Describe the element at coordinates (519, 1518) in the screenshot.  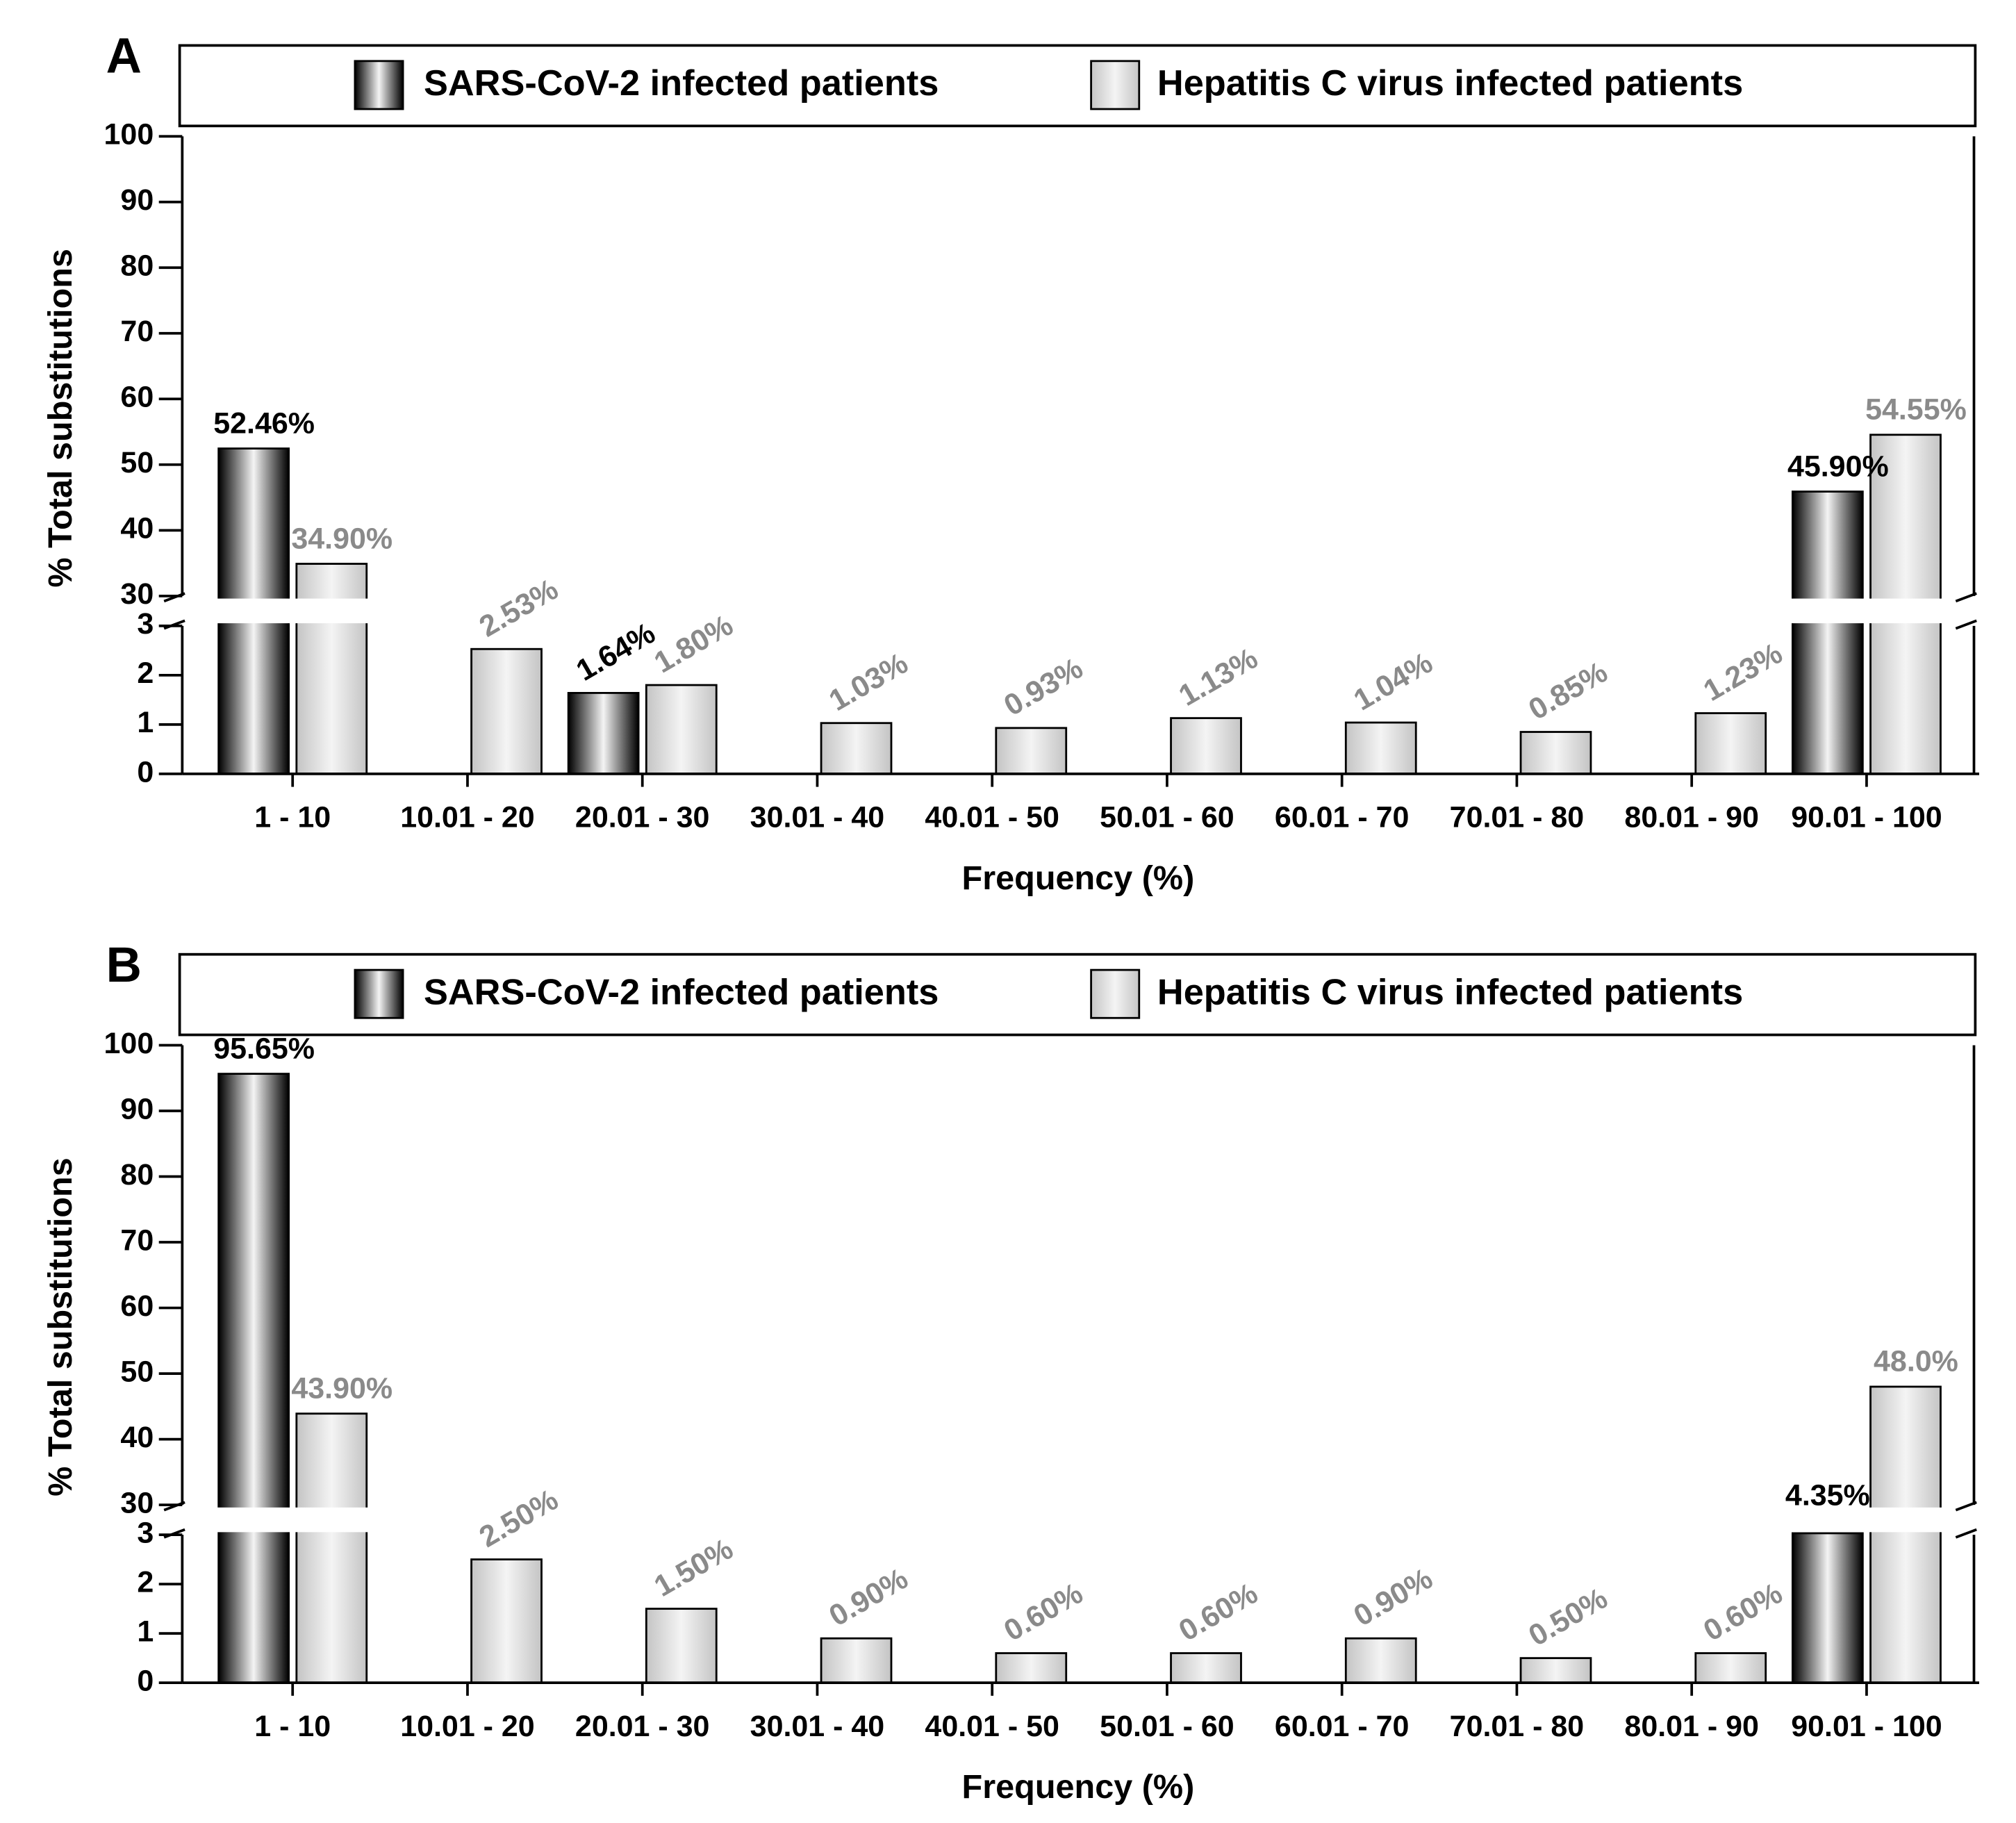
I see `value-label: 2.50%` at that location.